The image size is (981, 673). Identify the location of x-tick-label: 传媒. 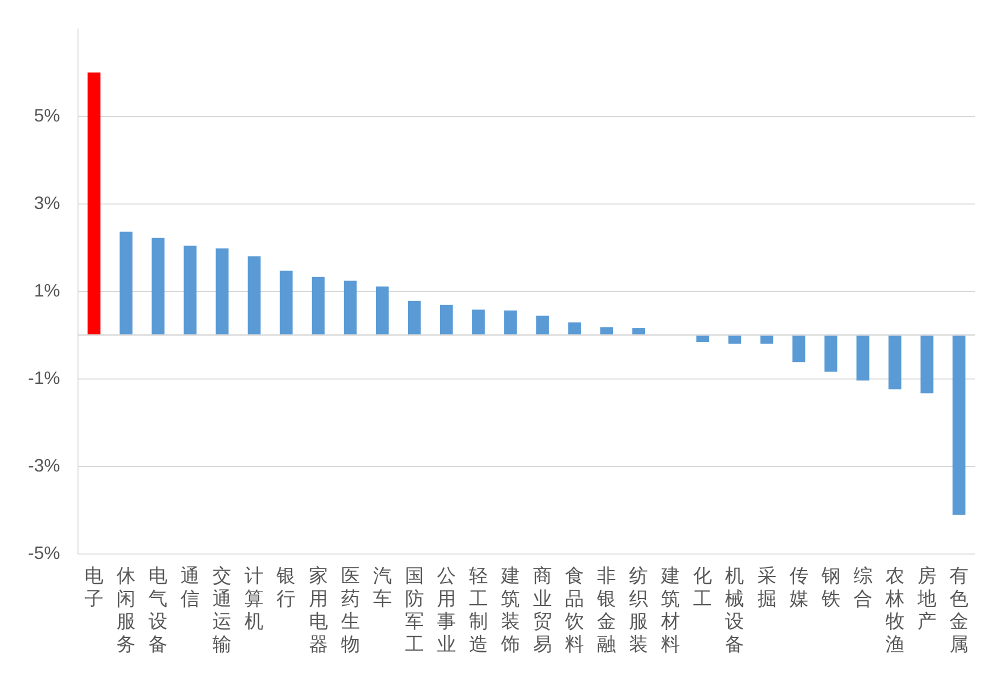
(798, 587).